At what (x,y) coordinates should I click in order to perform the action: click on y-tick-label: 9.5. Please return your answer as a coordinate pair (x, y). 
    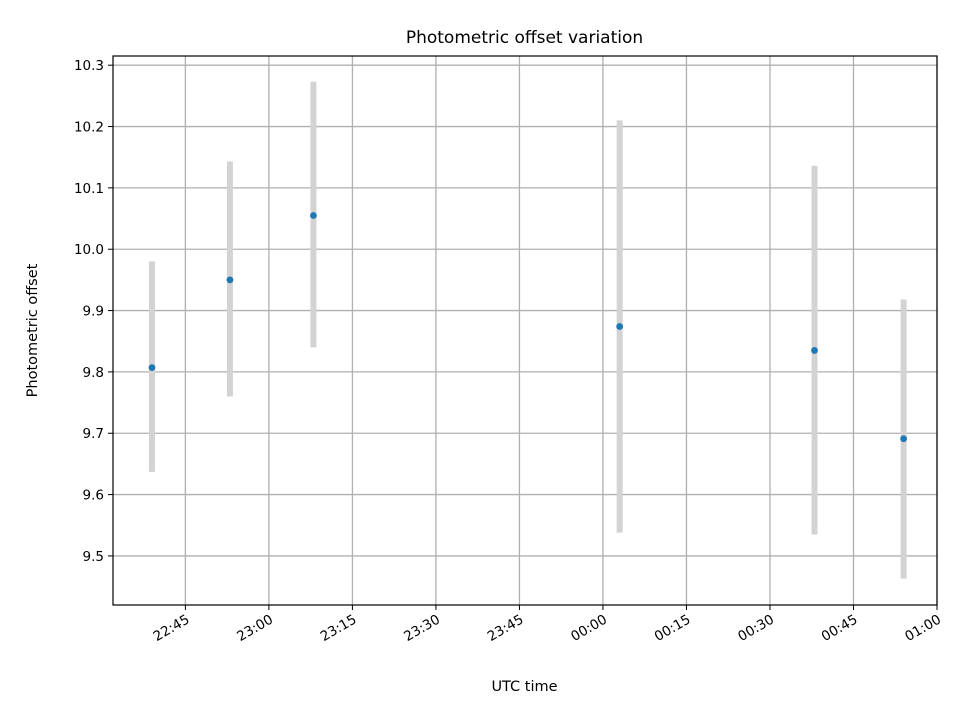
    Looking at the image, I should click on (93, 557).